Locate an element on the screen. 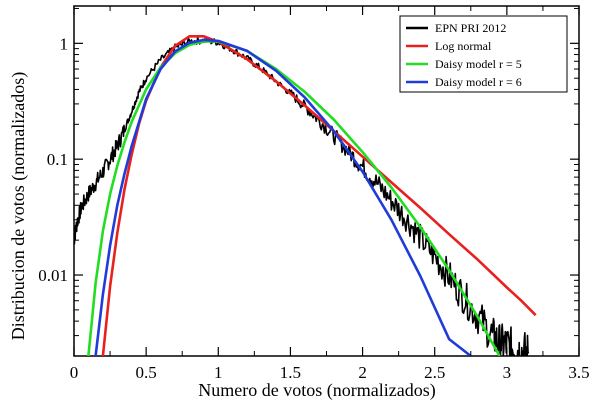 The width and height of the screenshot is (602, 405). y-axis-label: Distribucion de votos (normalizados) is located at coordinates (18, 206).